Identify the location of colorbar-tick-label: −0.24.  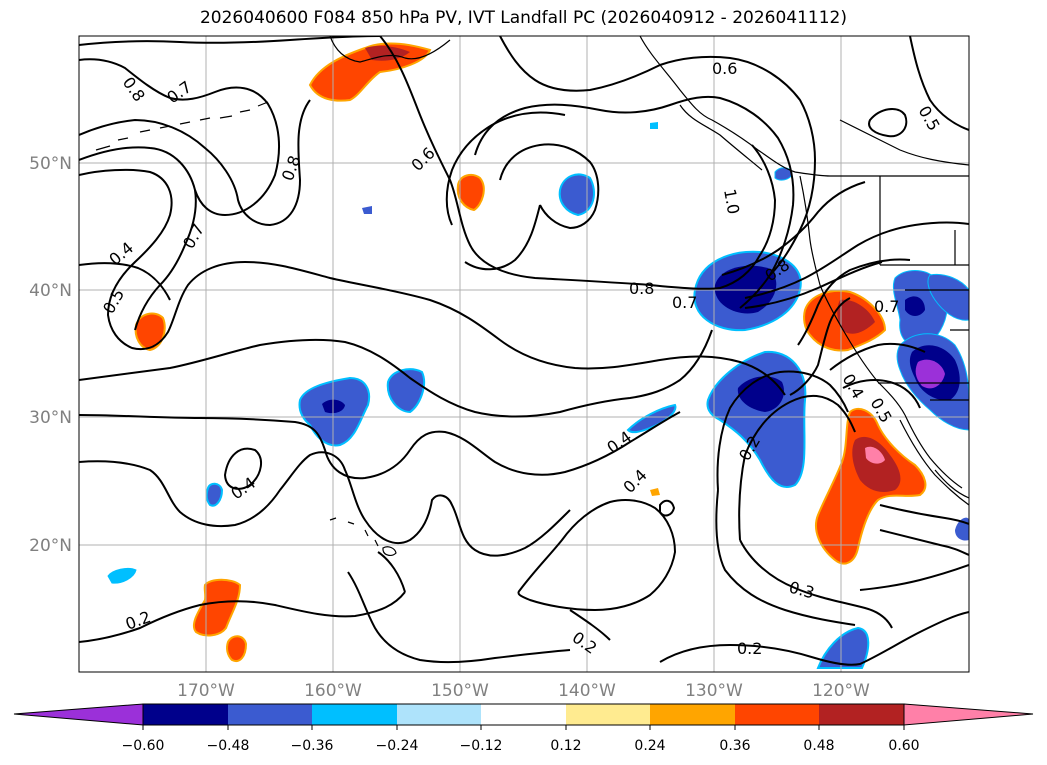
(397, 746).